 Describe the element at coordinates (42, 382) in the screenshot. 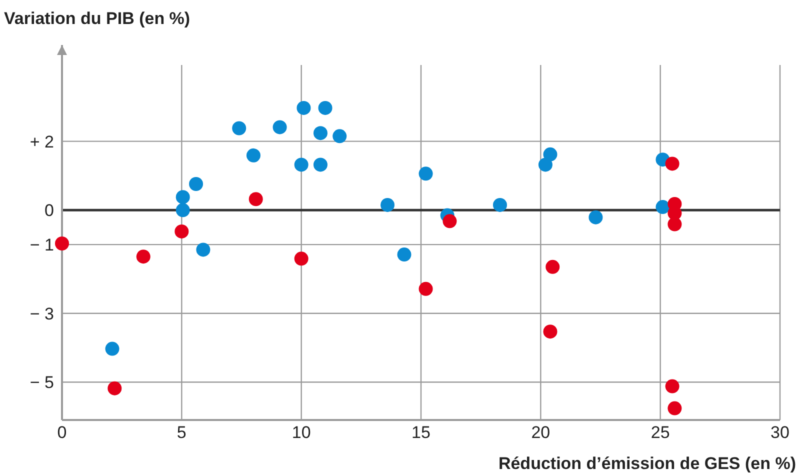

I see `y-tick-label: − 5` at that location.